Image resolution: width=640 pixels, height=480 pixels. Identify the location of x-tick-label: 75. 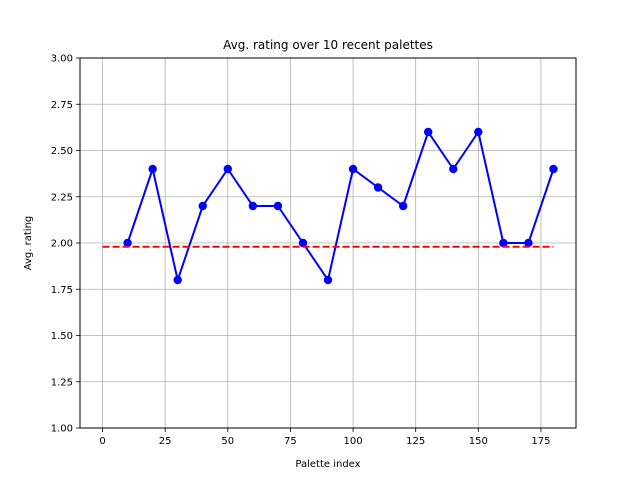
(290, 441).